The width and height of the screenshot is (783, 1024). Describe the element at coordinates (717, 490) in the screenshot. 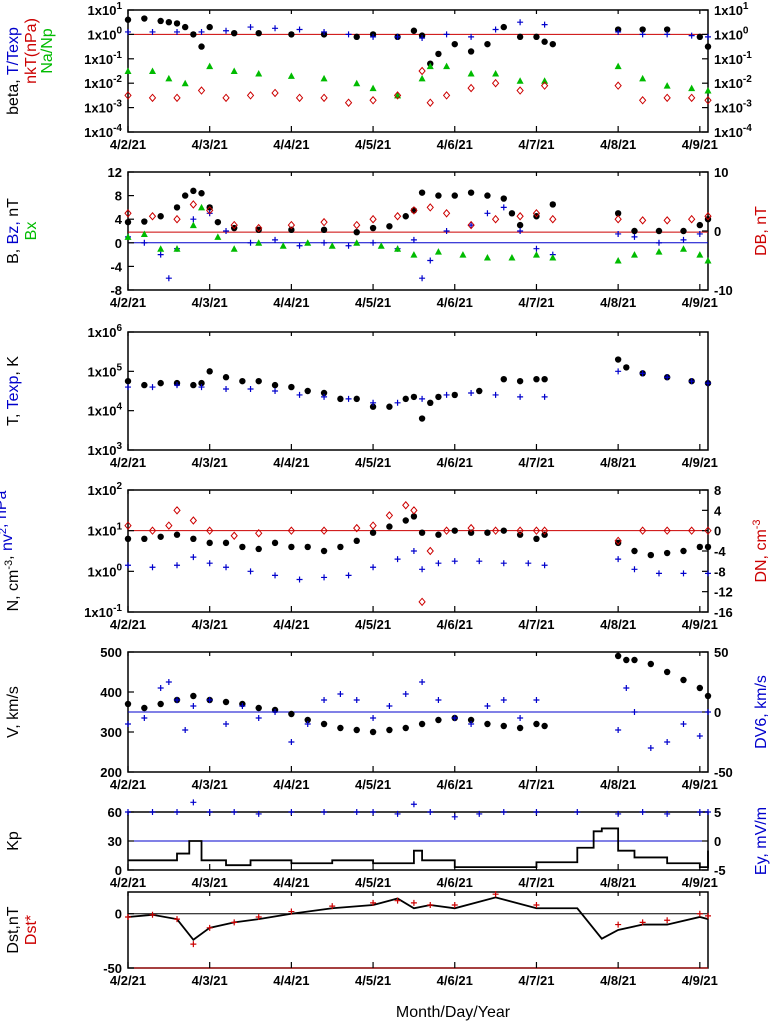

I see `right-tick-label: 8` at that location.